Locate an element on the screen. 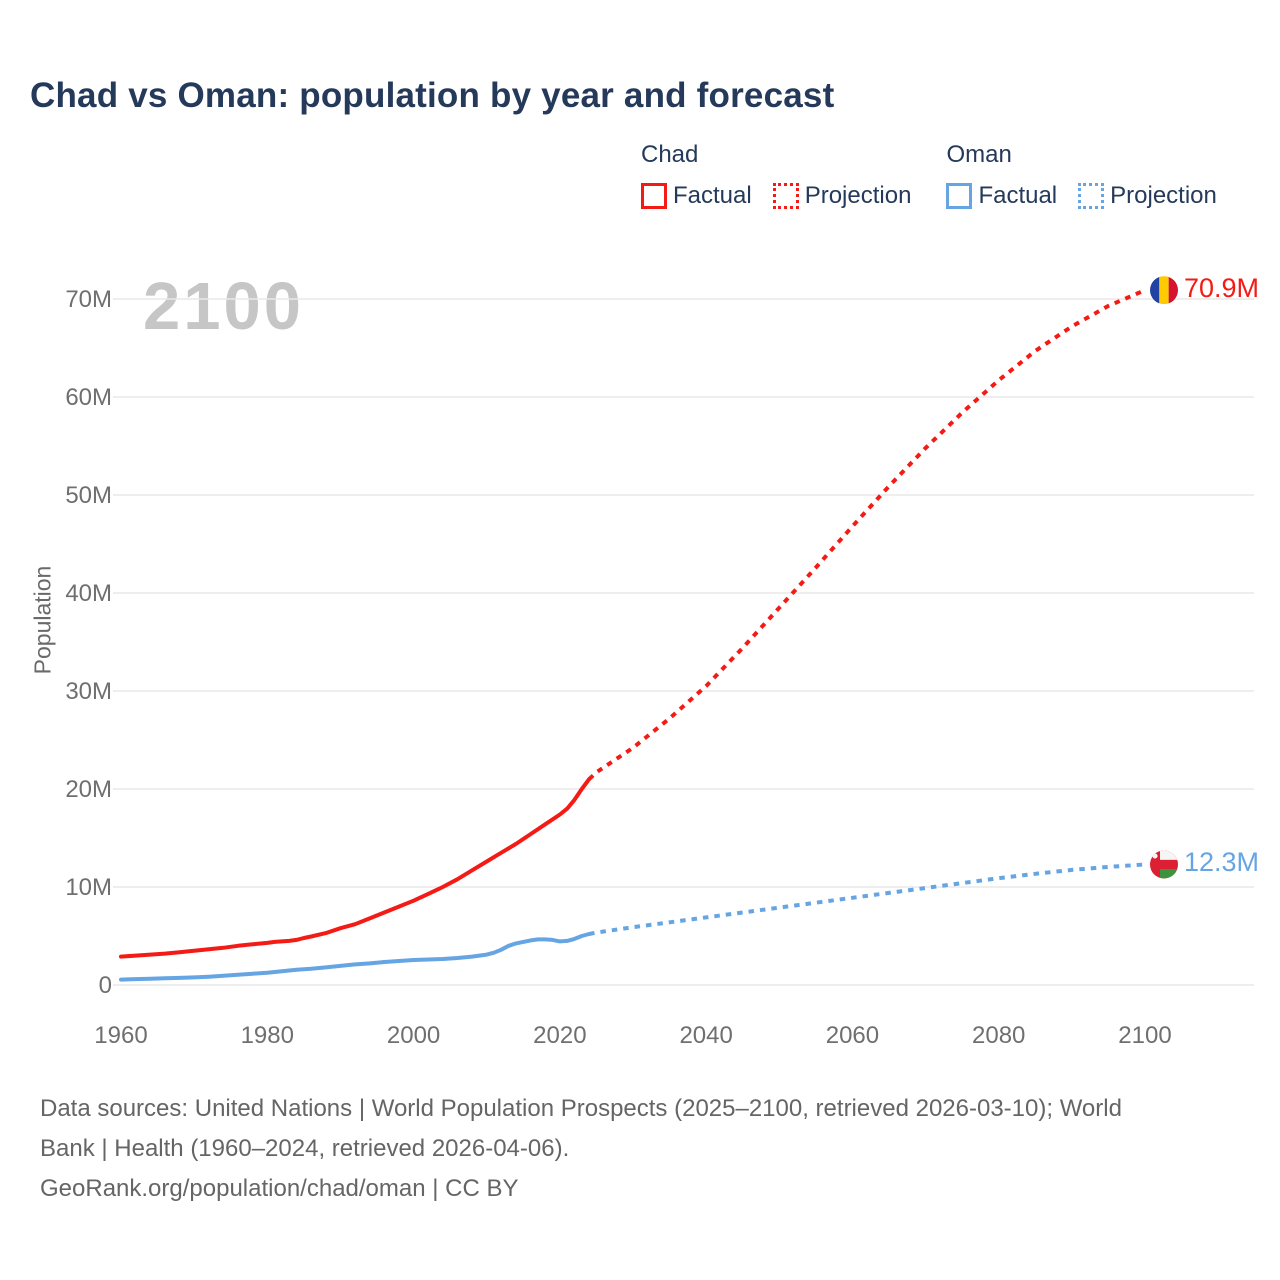  oman-flag-icon is located at coordinates (1164, 864).